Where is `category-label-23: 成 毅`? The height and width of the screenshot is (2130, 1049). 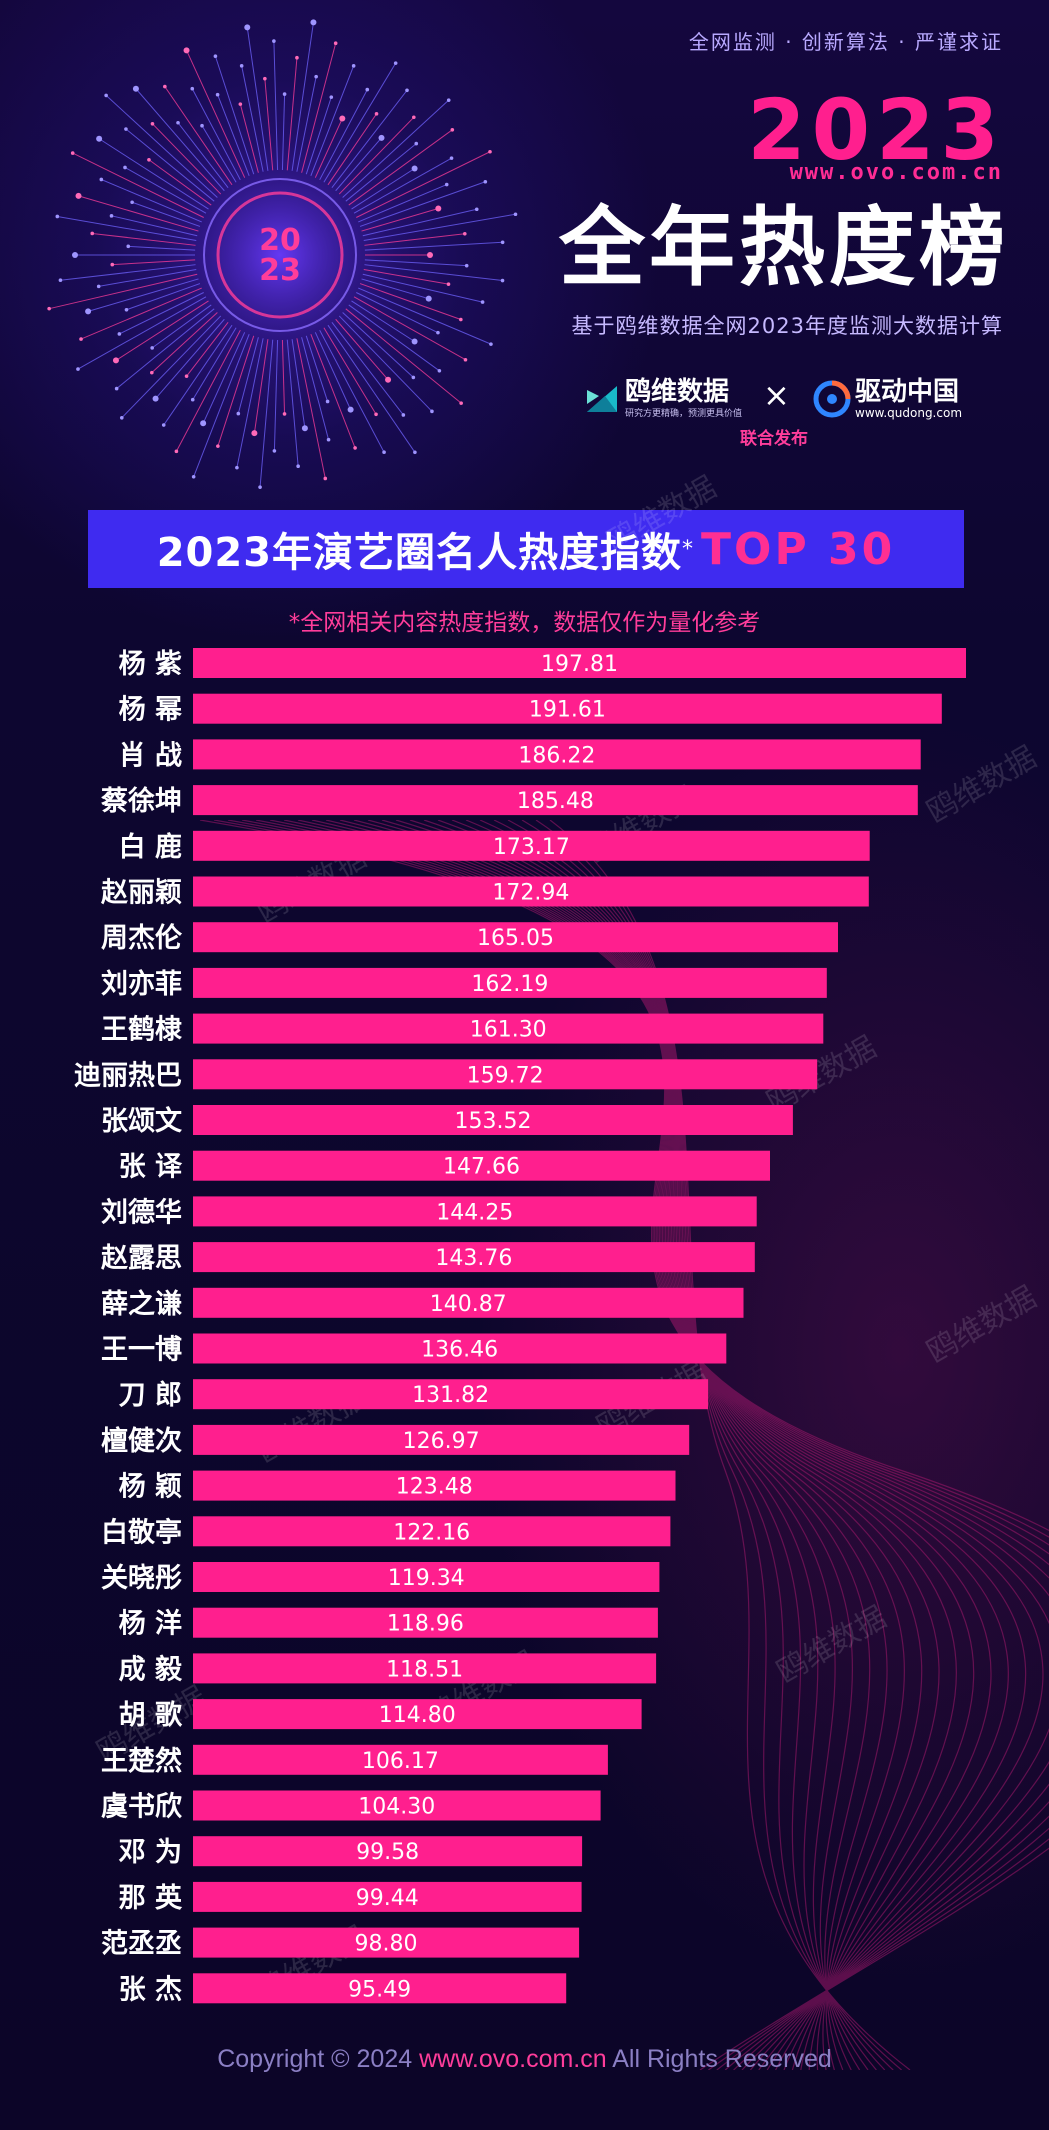
category-label-23: 成 毅 is located at coordinates (151, 1669).